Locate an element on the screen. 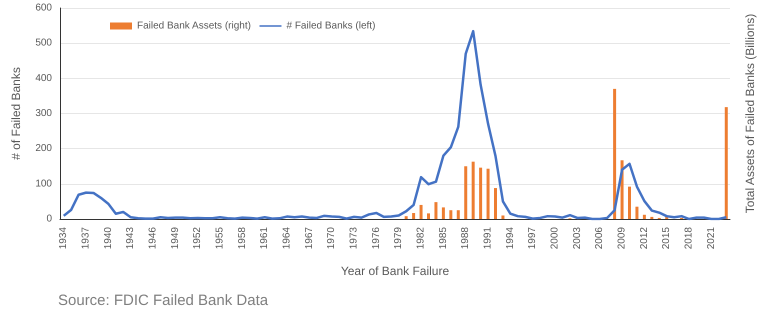 The image size is (762, 326). x-tick-label: 1997 is located at coordinates (532, 238).